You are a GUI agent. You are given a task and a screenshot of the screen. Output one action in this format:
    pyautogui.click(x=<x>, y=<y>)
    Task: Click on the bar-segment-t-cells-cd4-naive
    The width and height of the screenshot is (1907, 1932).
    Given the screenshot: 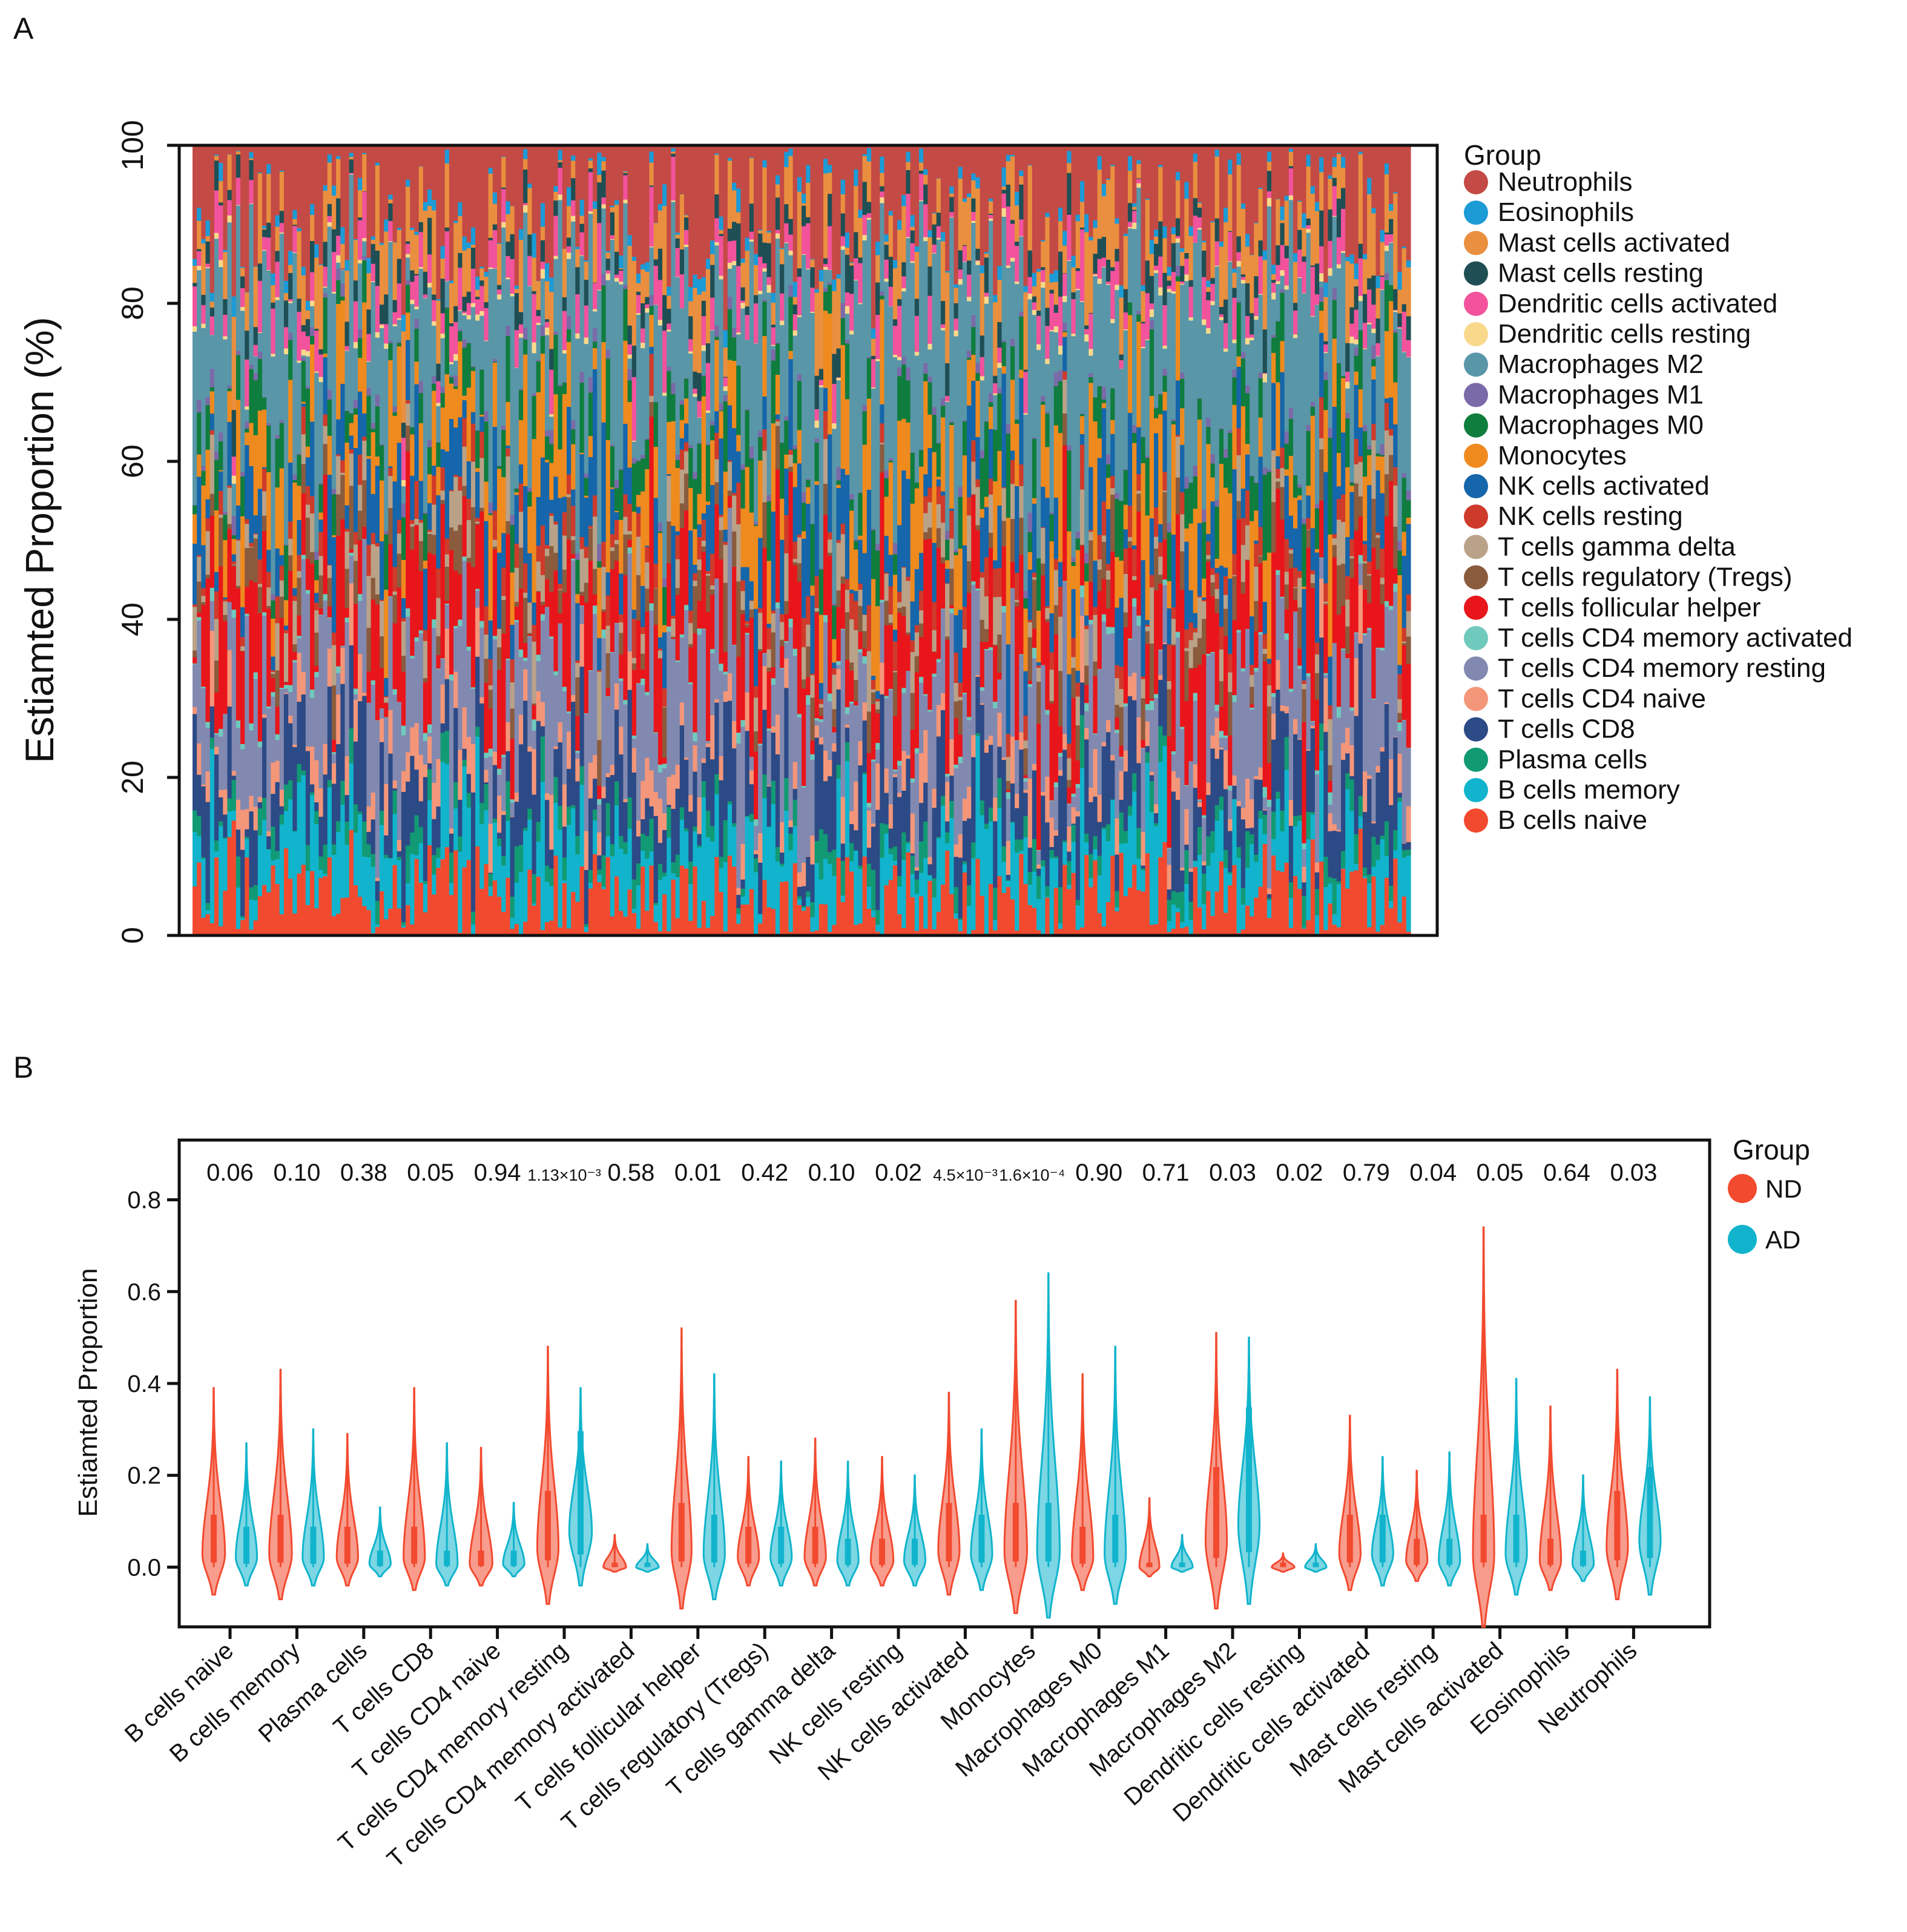 What is the action you would take?
    pyautogui.click(x=777, y=734)
    